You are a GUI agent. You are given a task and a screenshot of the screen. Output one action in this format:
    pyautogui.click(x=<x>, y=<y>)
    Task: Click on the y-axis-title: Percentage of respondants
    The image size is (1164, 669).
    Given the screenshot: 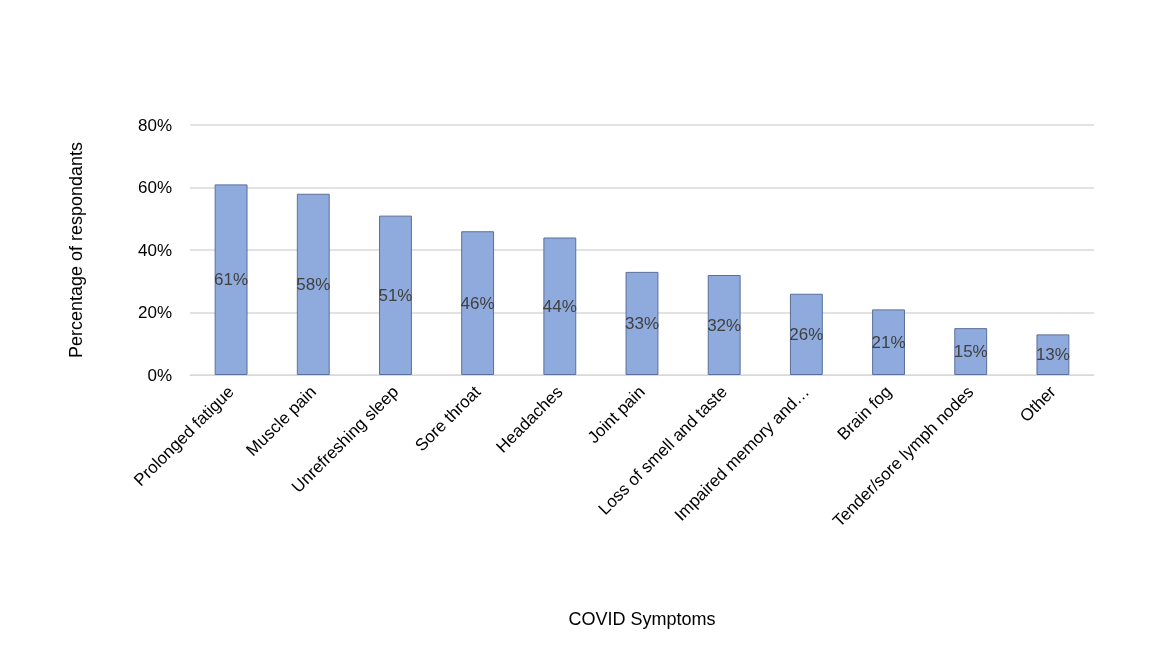 What is the action you would take?
    pyautogui.click(x=76, y=250)
    